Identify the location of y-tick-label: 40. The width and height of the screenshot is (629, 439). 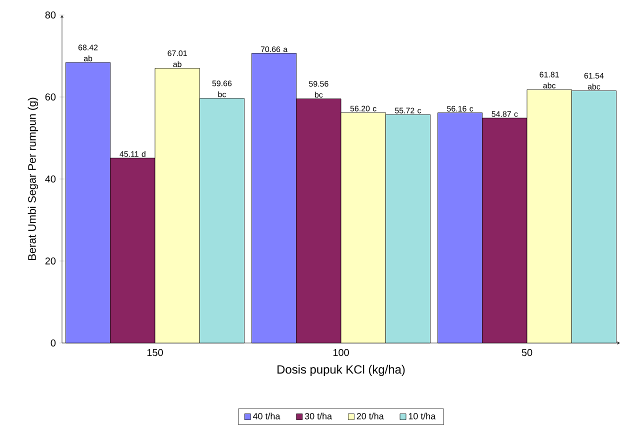
(50, 179).